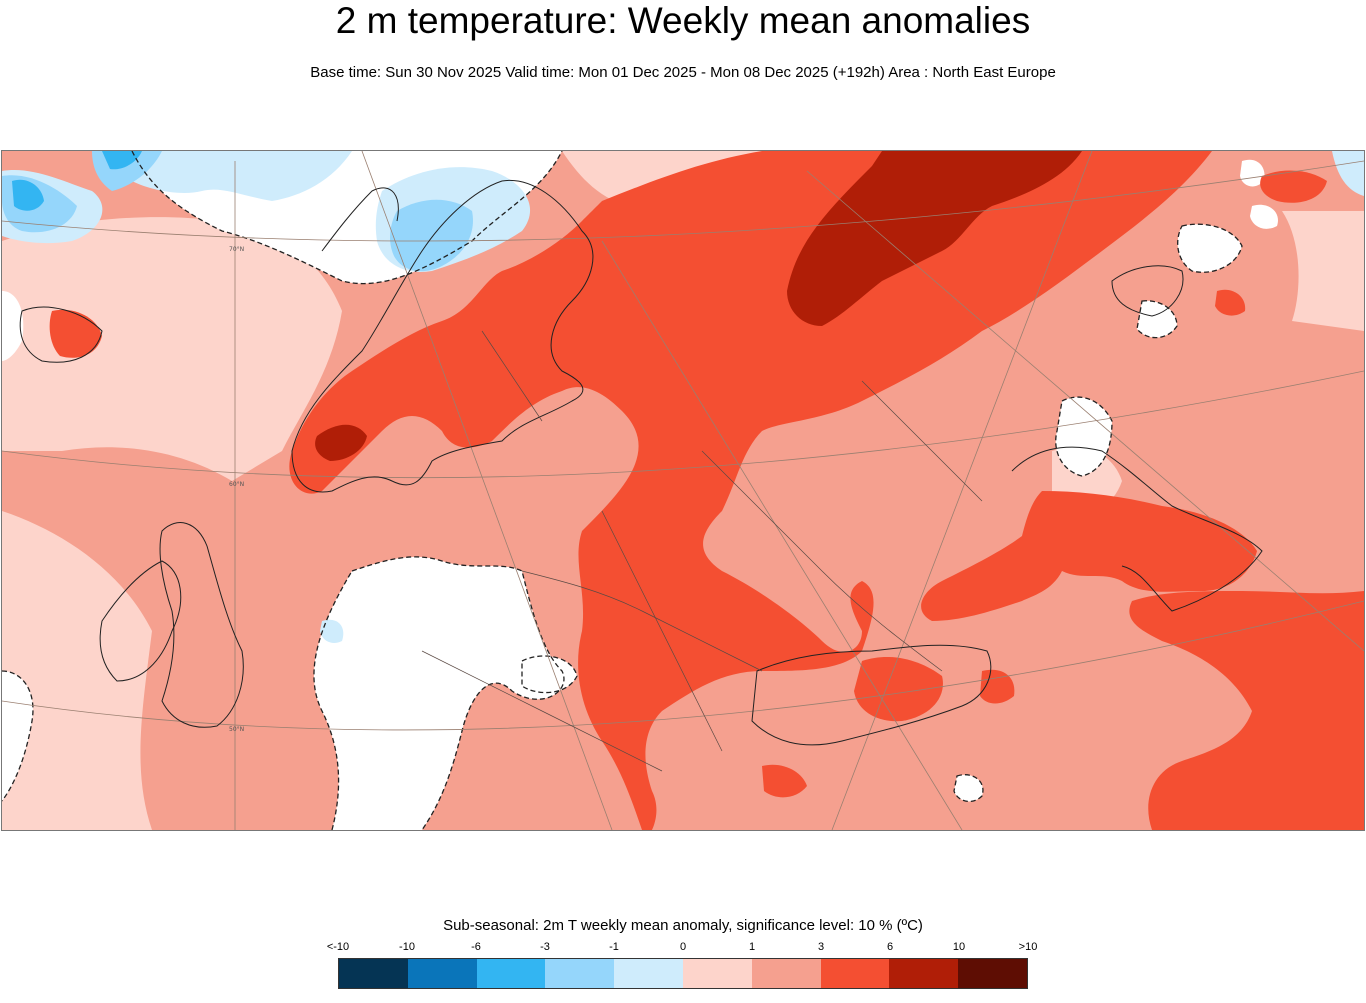 The height and width of the screenshot is (1003, 1366). What do you see at coordinates (545, 947) in the screenshot?
I see `legend-tick: -3` at bounding box center [545, 947].